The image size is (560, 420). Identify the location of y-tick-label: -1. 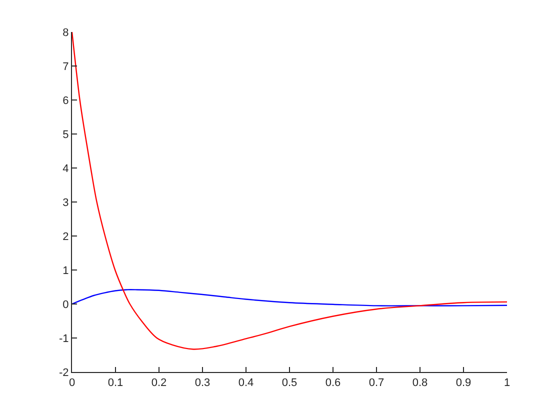
(64, 338).